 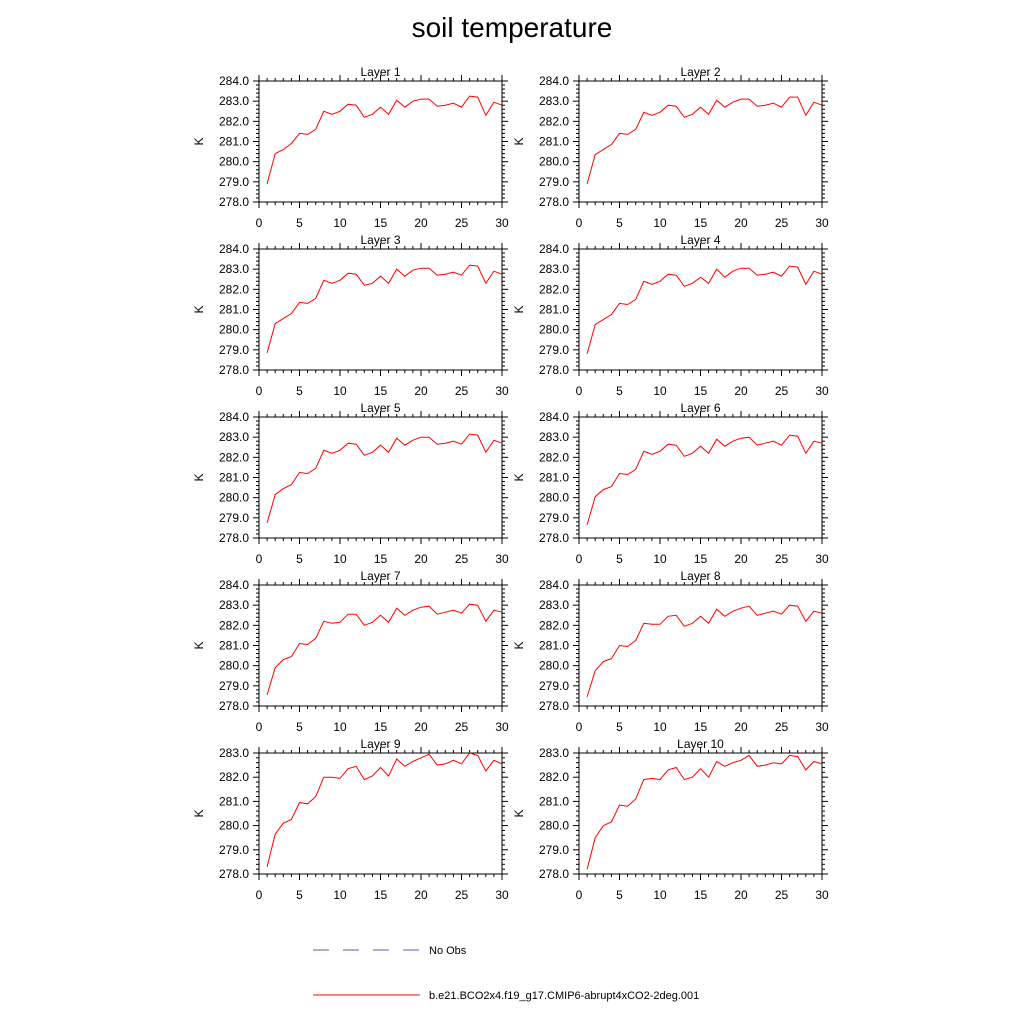 I want to click on panel-5-ytick-label: 279.0, so click(x=234, y=518).